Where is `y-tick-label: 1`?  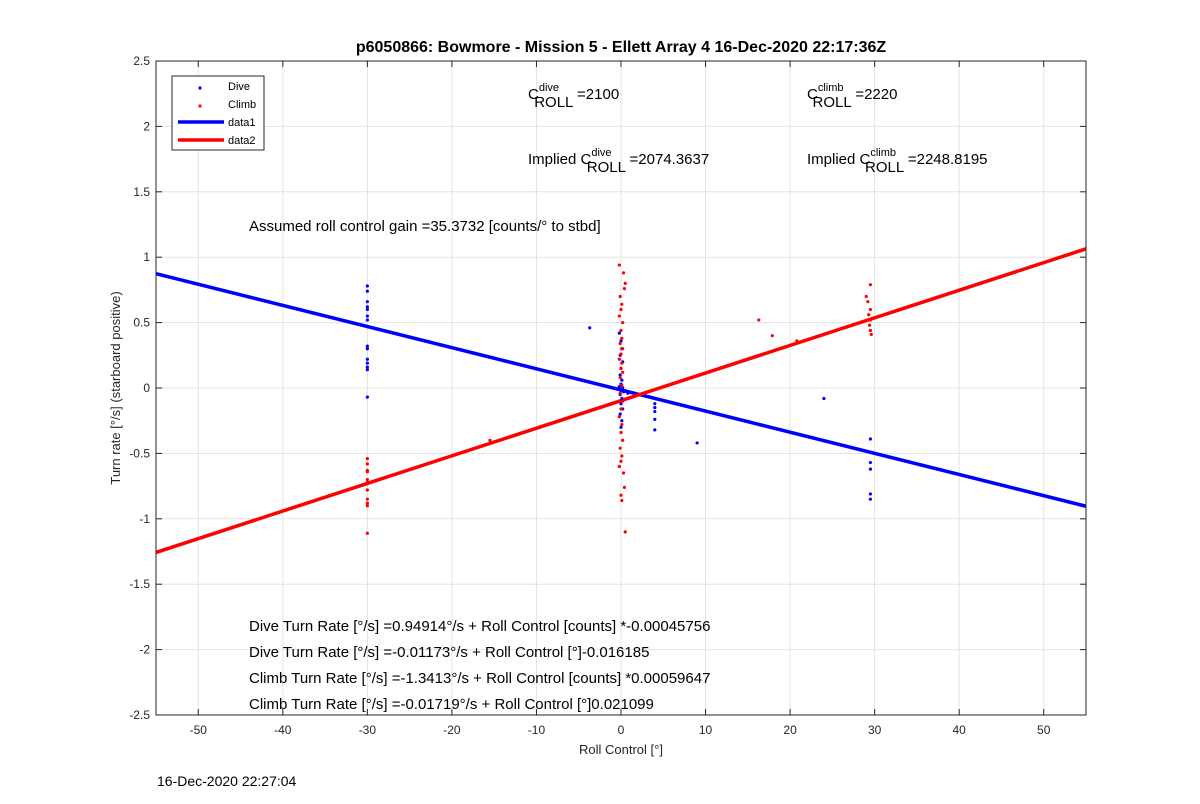
y-tick-label: 1 is located at coordinates (146, 257).